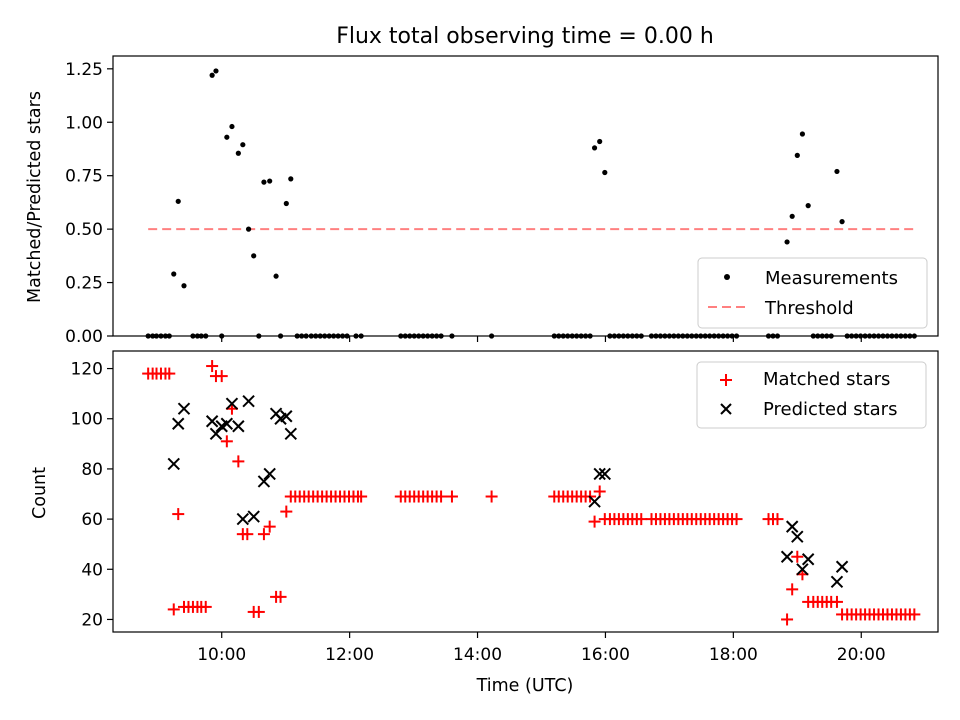 Image resolution: width=960 pixels, height=720 pixels. I want to click on y-ticks-ratio: 0.00 0.25 0.50 0.75 1.00 1.25, so click(89, 203).